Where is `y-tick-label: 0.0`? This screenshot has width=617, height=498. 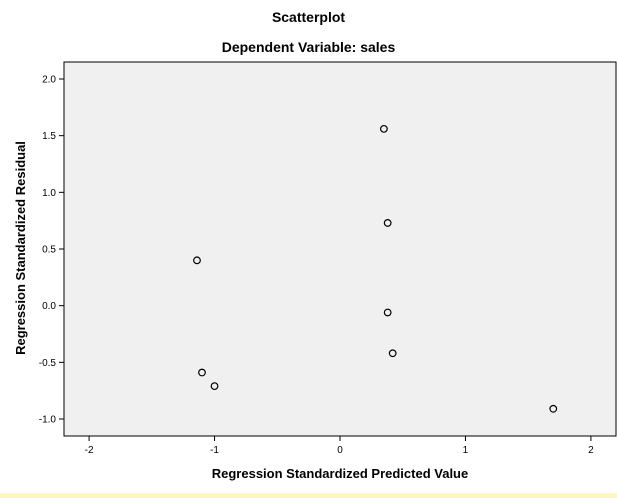
y-tick-label: 0.0 is located at coordinates (49, 306).